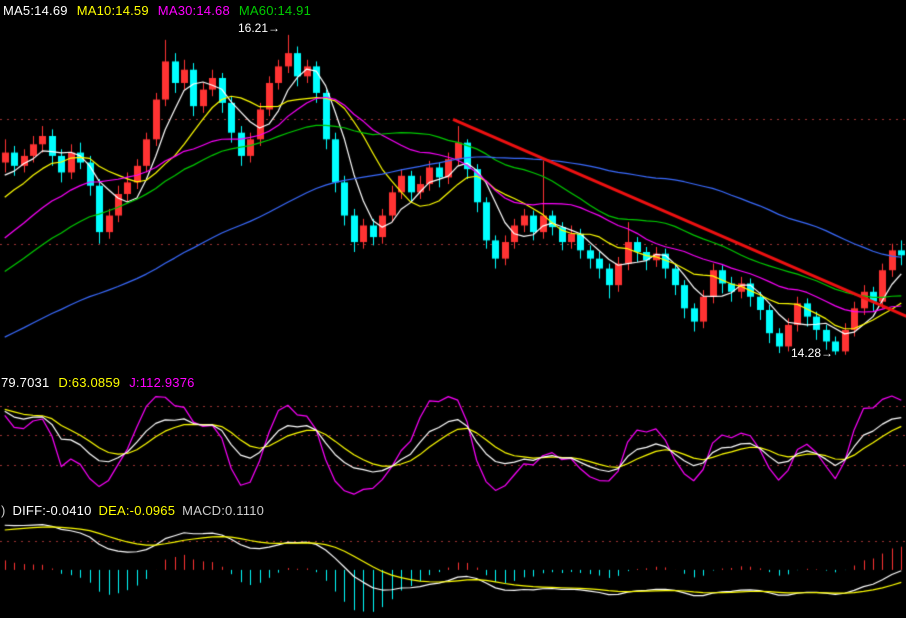 The height and width of the screenshot is (618, 906). Describe the element at coordinates (223, 510) in the screenshot. I see `macd-value: MACD:0.1110` at that location.